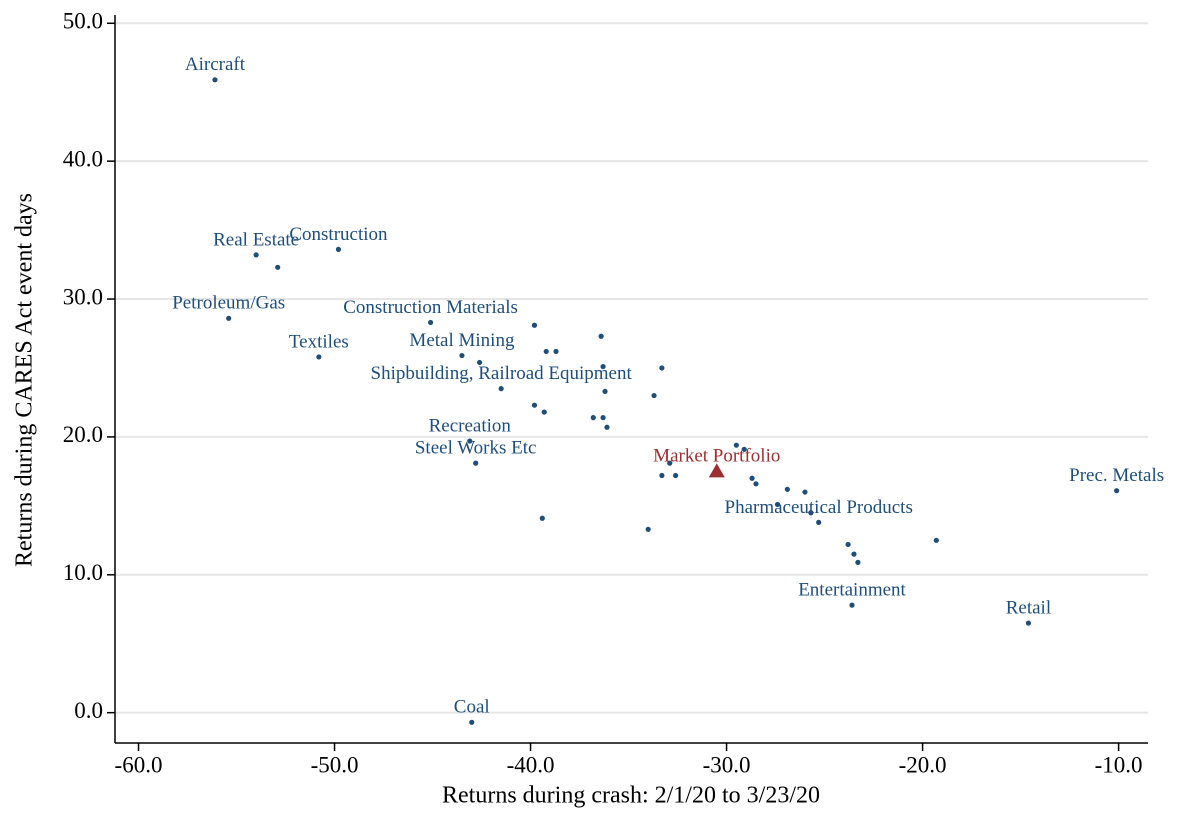  Describe the element at coordinates (531, 764) in the screenshot. I see `x-tick-label: -40.0` at that location.